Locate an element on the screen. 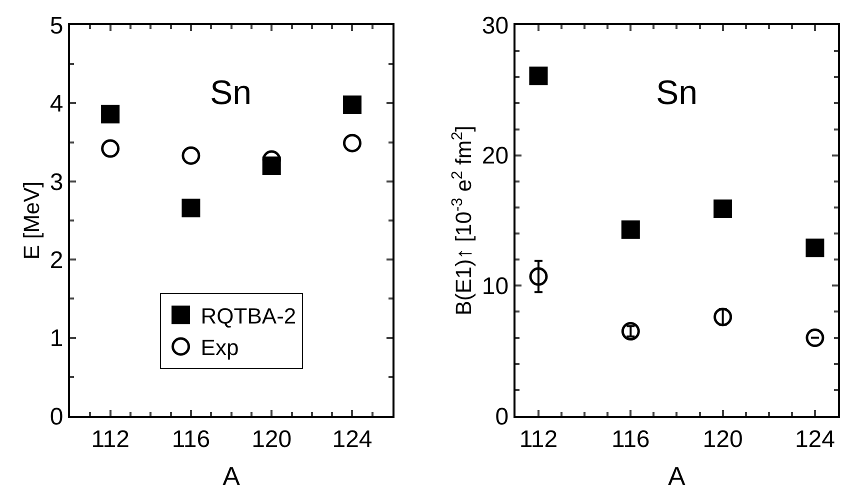  y-tick-label: 10 is located at coordinates (495, 286).